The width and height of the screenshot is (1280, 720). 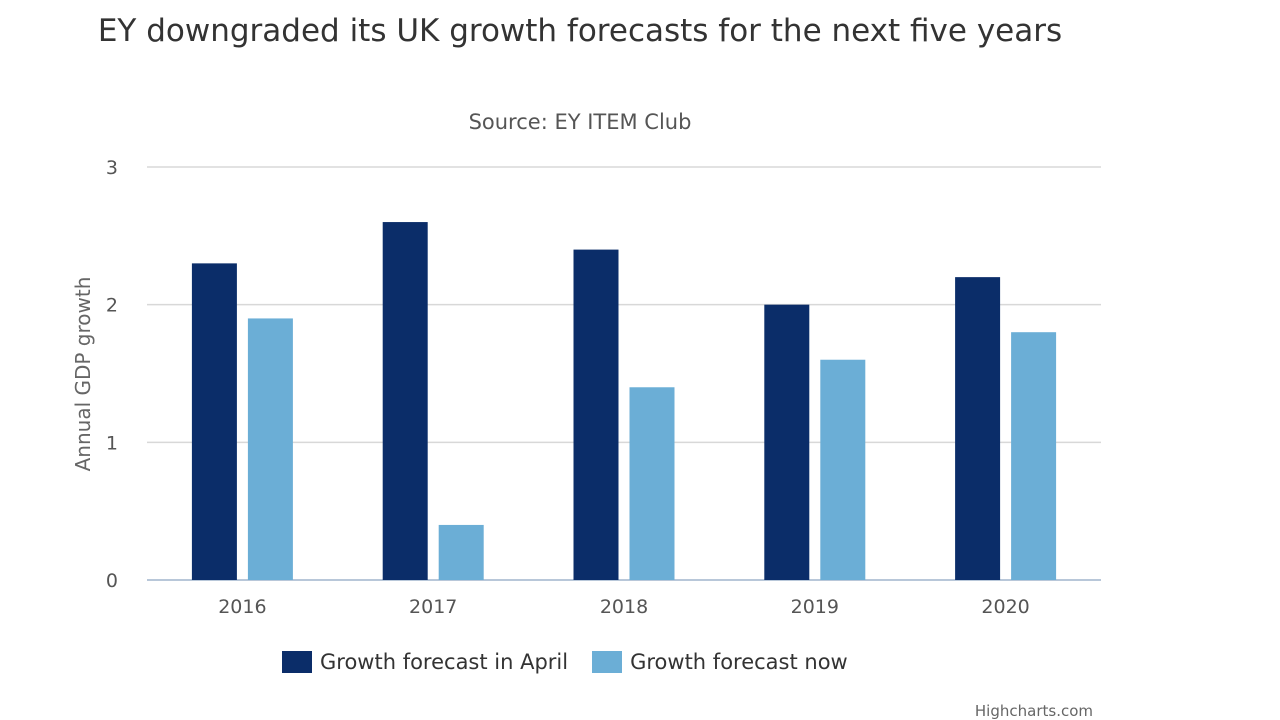 I want to click on y-tick-label: 1, so click(x=112, y=443).